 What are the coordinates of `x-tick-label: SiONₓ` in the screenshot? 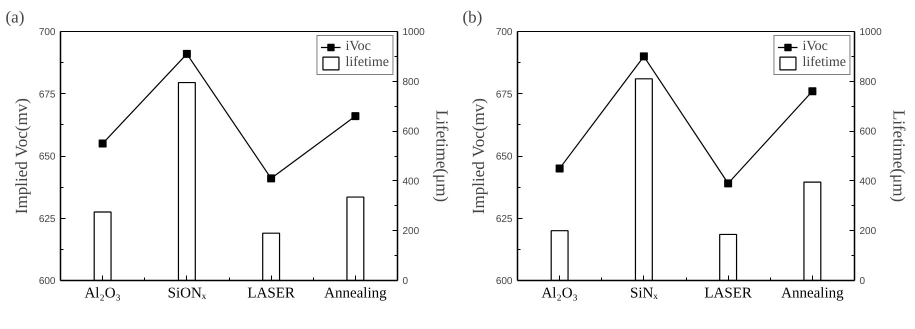 It's located at (187, 294).